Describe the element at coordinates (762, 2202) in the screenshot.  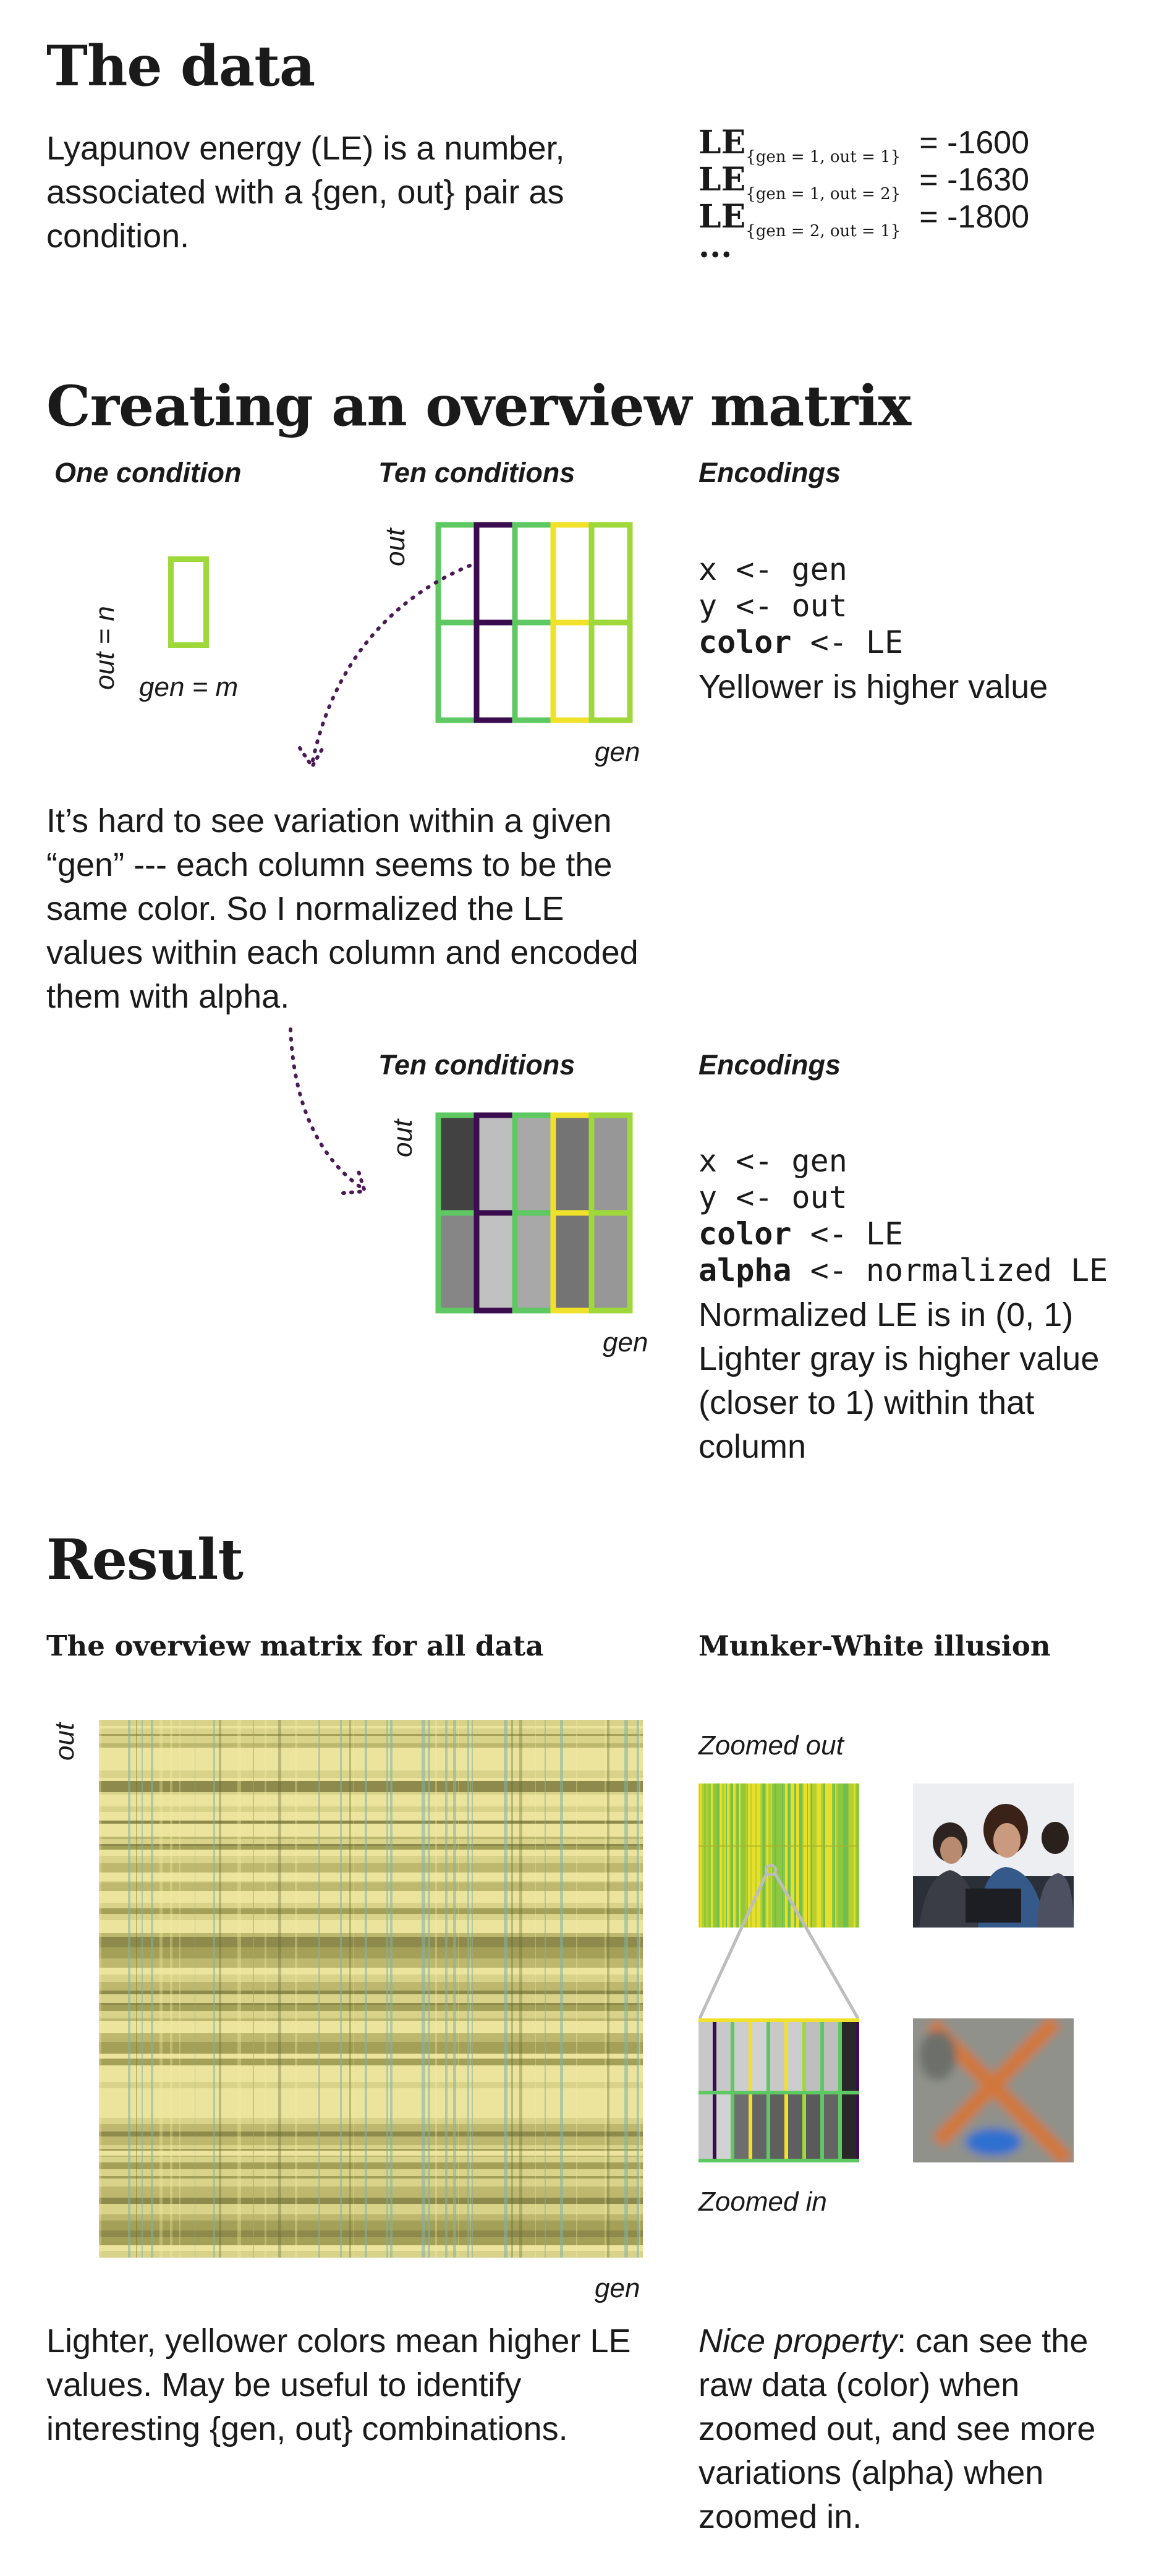
I see `zoomed-in-label: Zoomed in` at that location.